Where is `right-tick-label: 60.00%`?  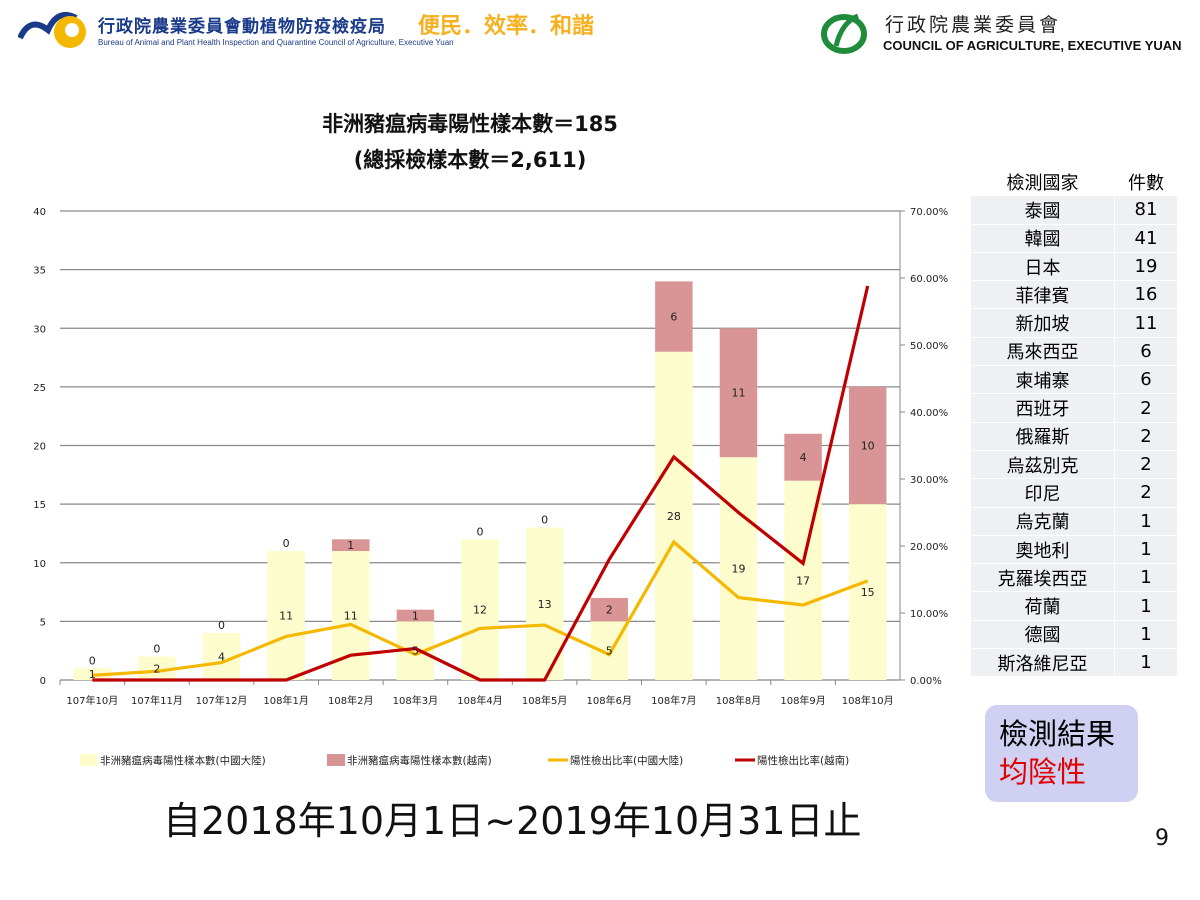
right-tick-label: 60.00% is located at coordinates (929, 279).